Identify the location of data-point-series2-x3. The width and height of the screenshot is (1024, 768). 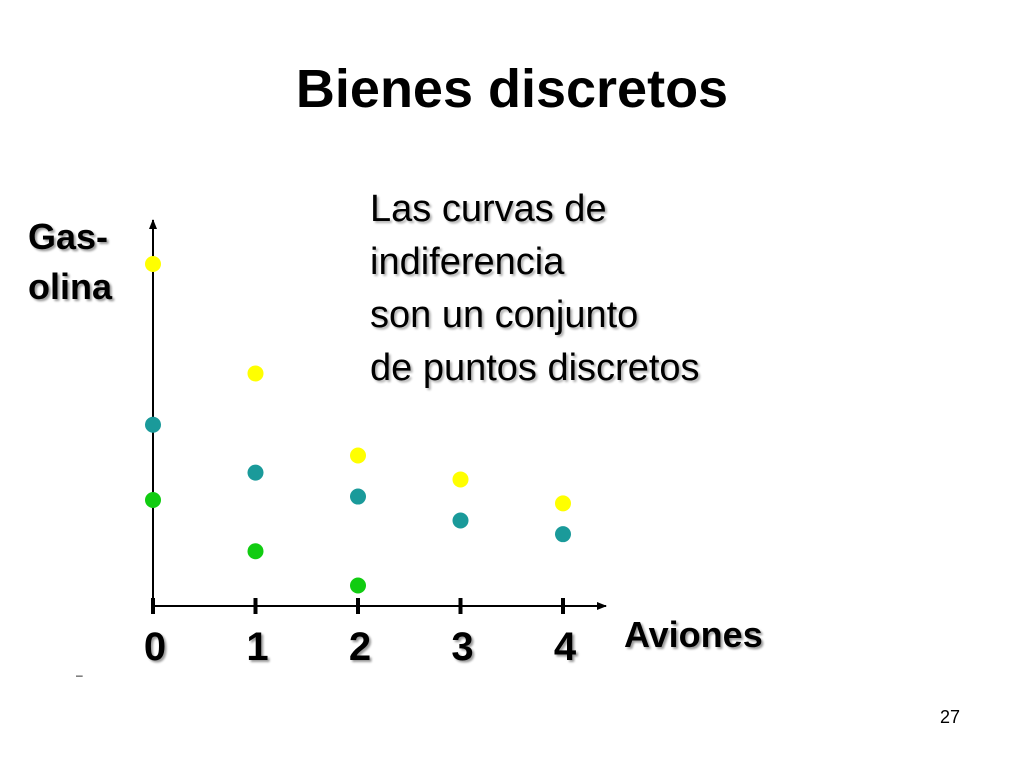
(460, 520).